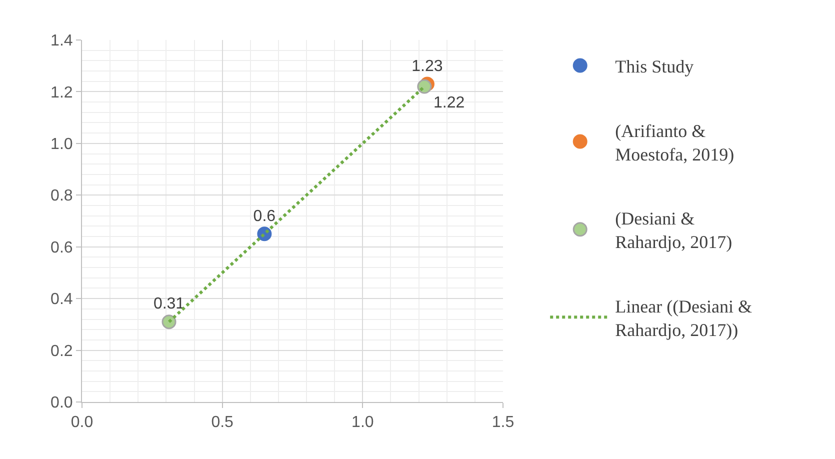 The width and height of the screenshot is (835, 459). What do you see at coordinates (169, 322) in the screenshot?
I see `point` at bounding box center [169, 322].